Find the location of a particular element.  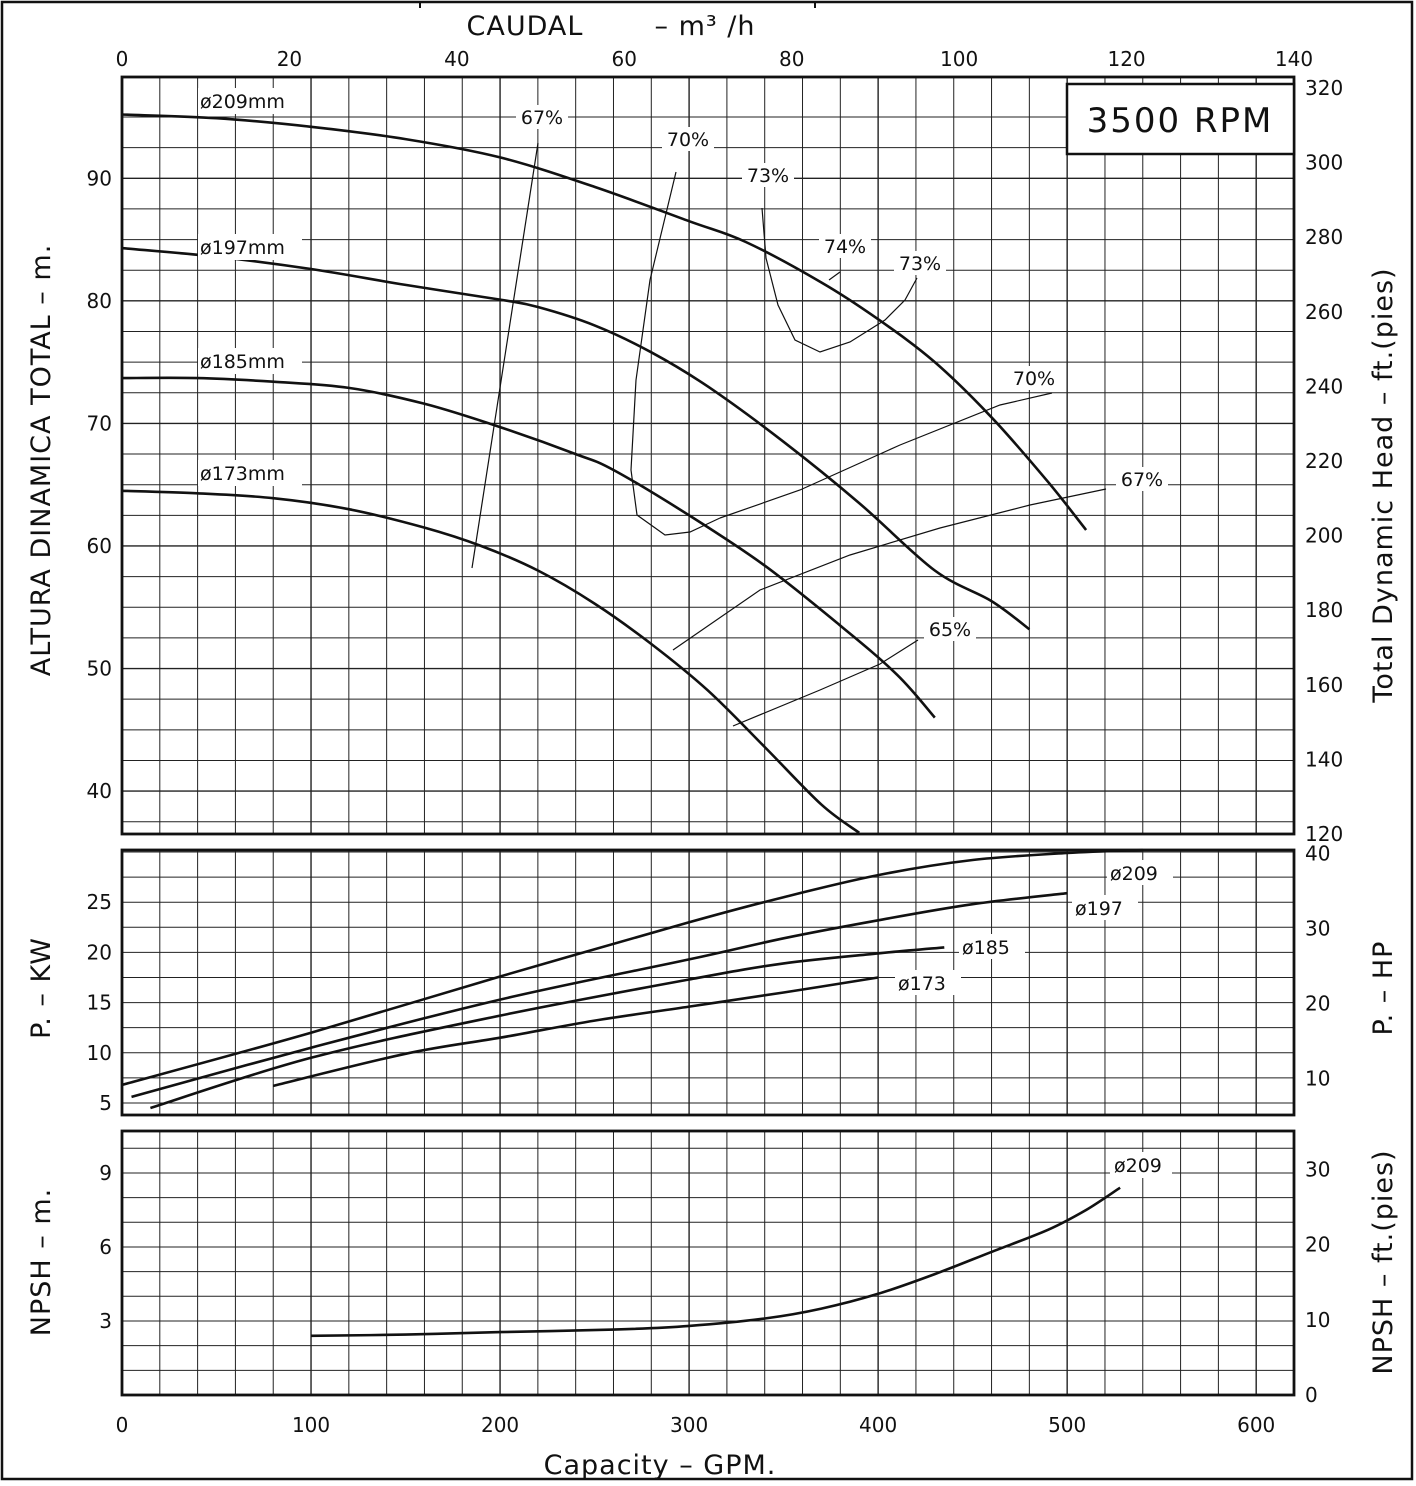

npsh-label-bg is located at coordinates (1141, 1165).